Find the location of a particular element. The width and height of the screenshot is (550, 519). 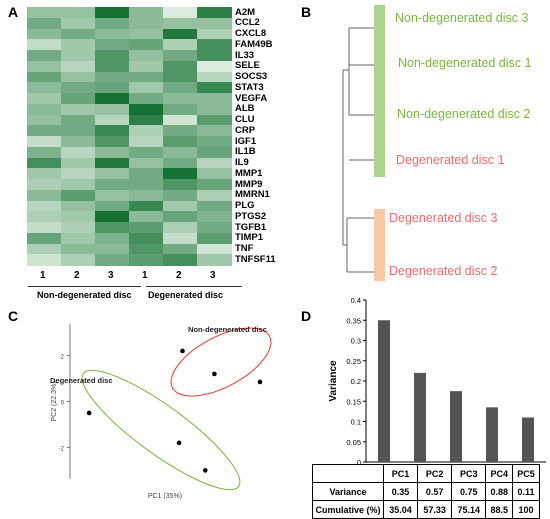

group-label-non-degenerated: Non-degenerated disc is located at coordinates (84, 295).